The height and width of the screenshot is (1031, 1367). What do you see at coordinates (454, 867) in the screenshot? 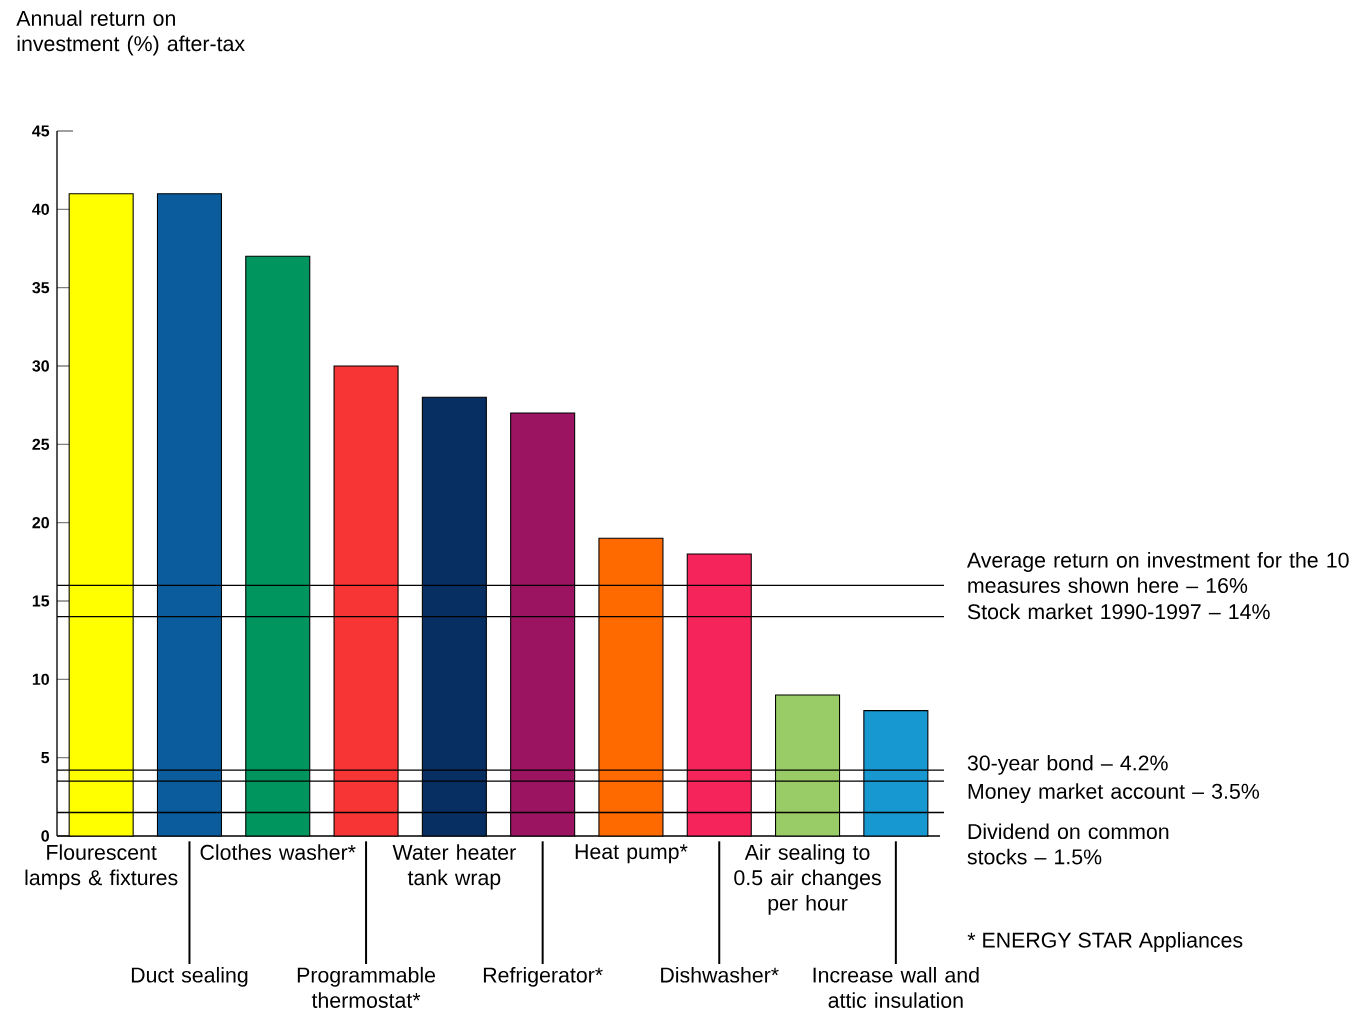
I see `x-tick-label: Water heater tank wrap` at bounding box center [454, 867].